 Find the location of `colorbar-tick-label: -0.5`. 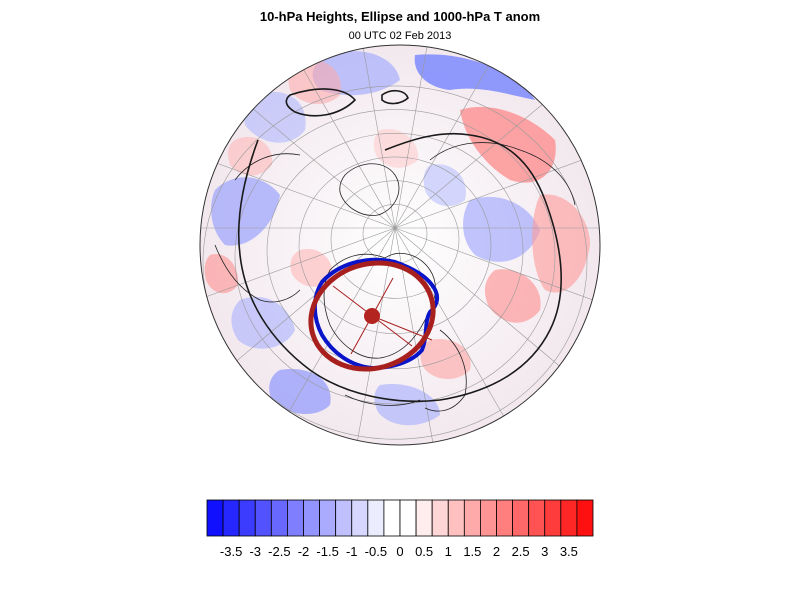

colorbar-tick-label: -0.5 is located at coordinates (376, 551).